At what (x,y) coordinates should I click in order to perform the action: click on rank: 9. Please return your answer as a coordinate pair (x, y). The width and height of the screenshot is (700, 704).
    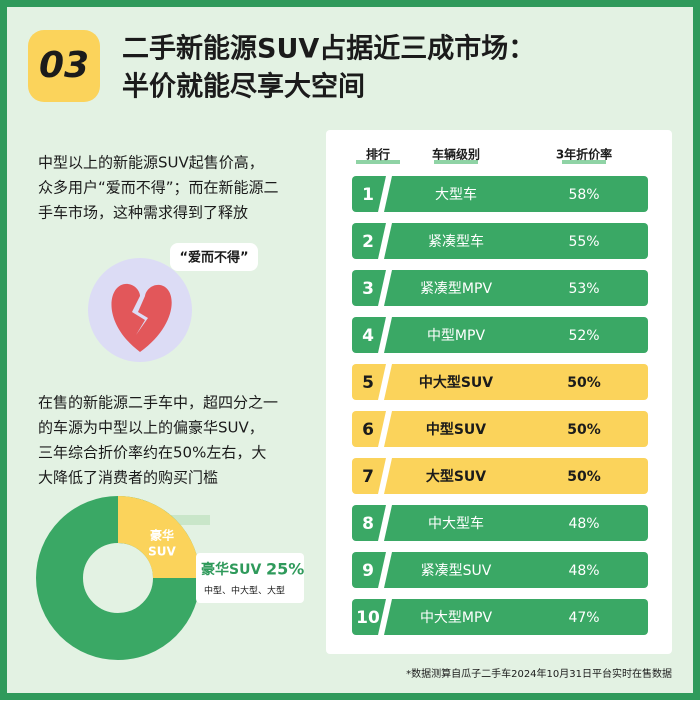
    Looking at the image, I should click on (368, 571).